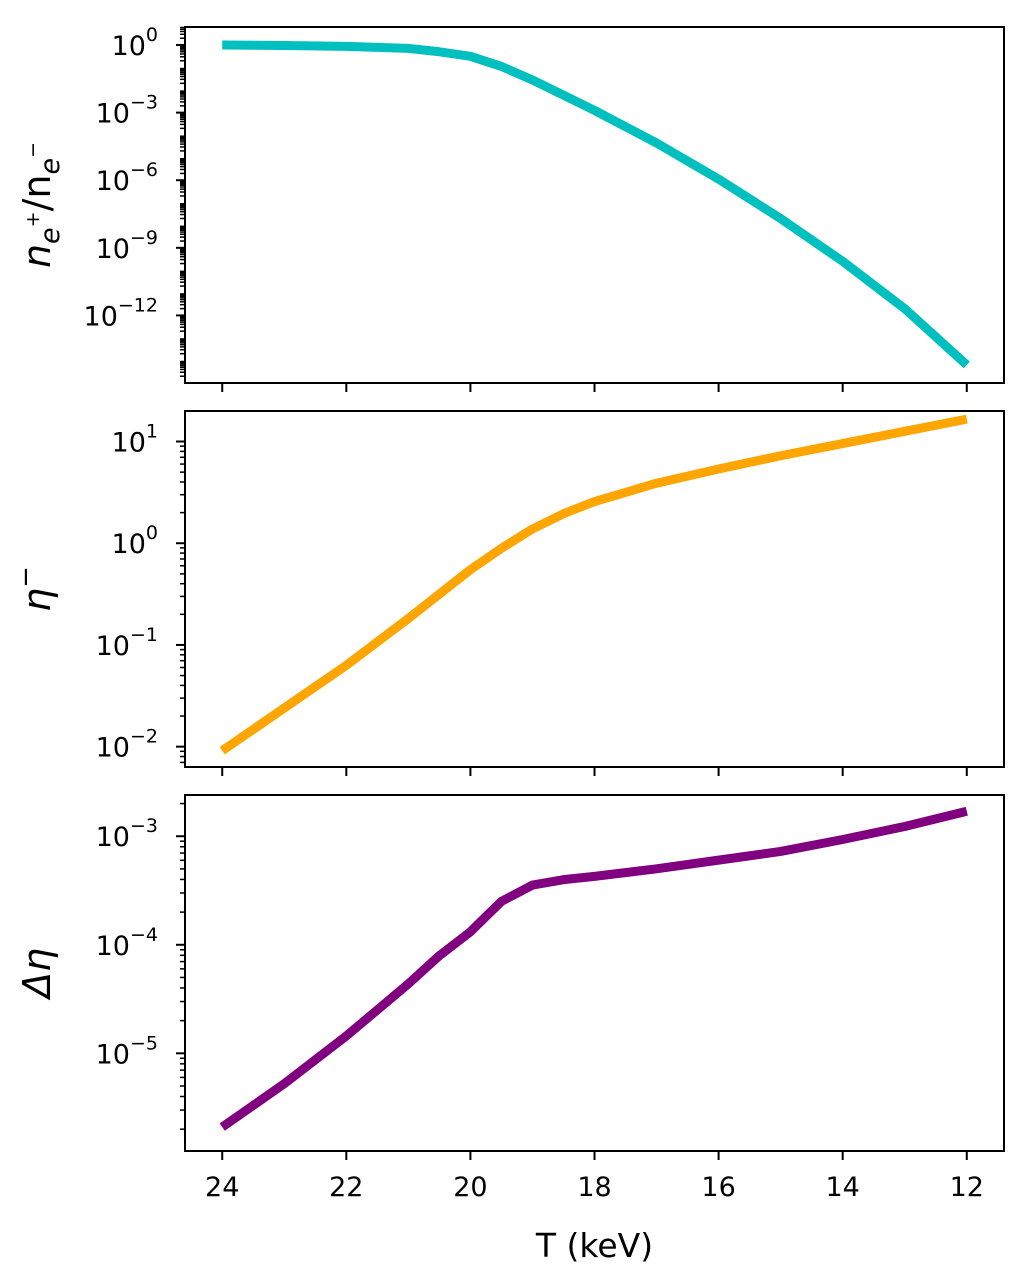 The width and height of the screenshot is (1024, 1280). Describe the element at coordinates (843, 1187) in the screenshot. I see `x-tick-label: 14` at that location.